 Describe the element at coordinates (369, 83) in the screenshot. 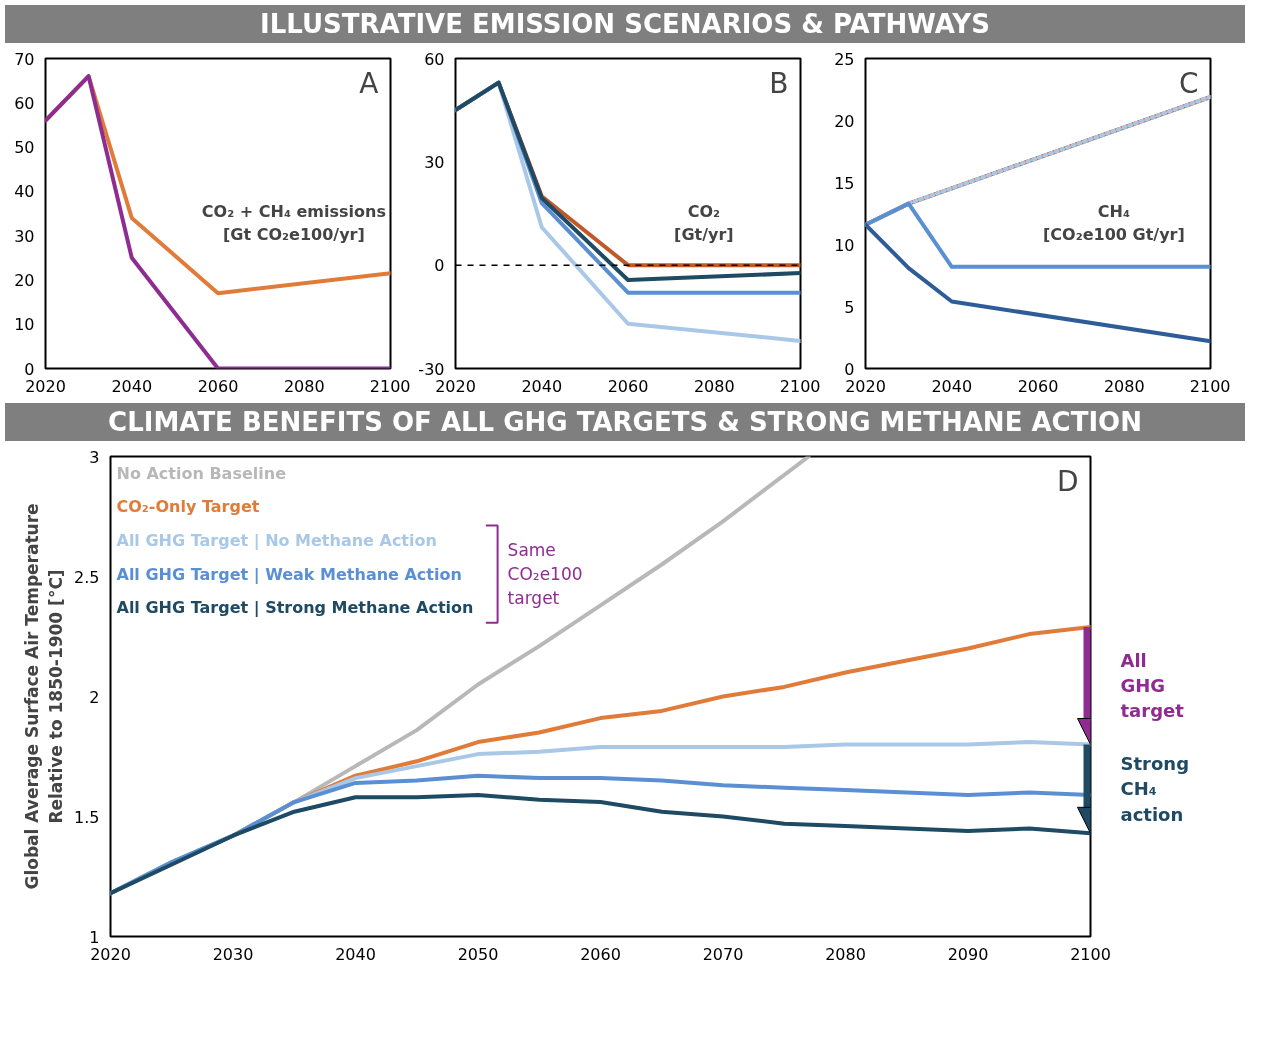

I see `annotation: A` at that location.